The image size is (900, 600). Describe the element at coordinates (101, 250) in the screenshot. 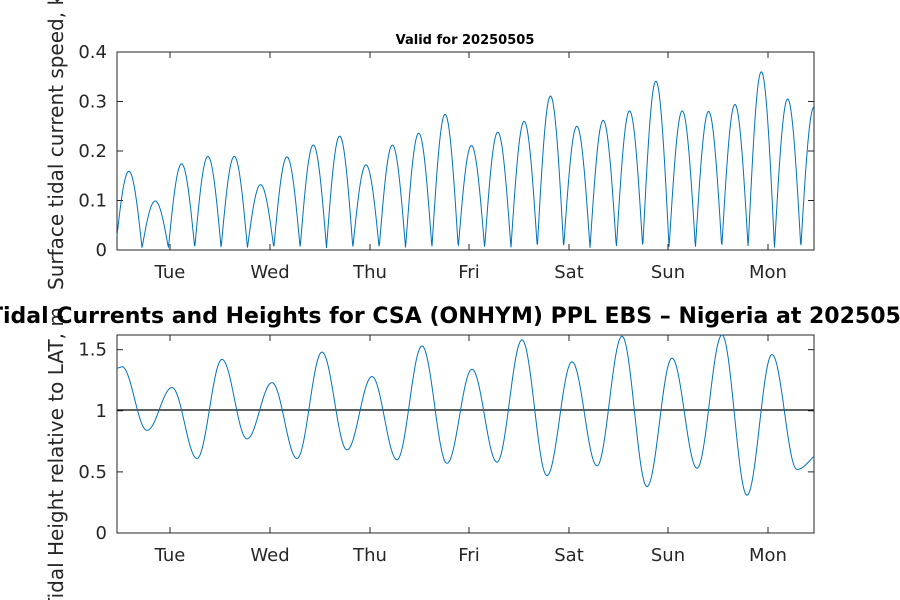

I see `current-speed-ytick-label: 0` at that location.